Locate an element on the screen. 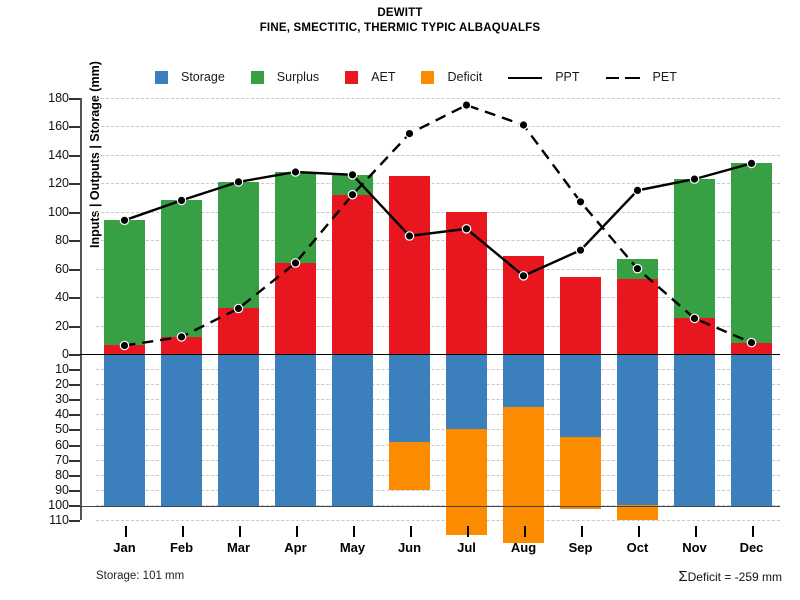 This screenshot has height=600, width=800. legend-item-ppt: PPT is located at coordinates (556, 77).